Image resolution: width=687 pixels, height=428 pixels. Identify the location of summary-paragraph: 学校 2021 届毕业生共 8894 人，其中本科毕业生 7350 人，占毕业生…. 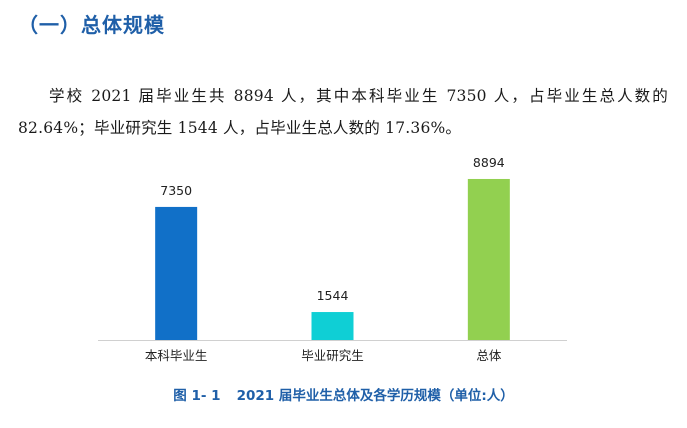
(343, 111).